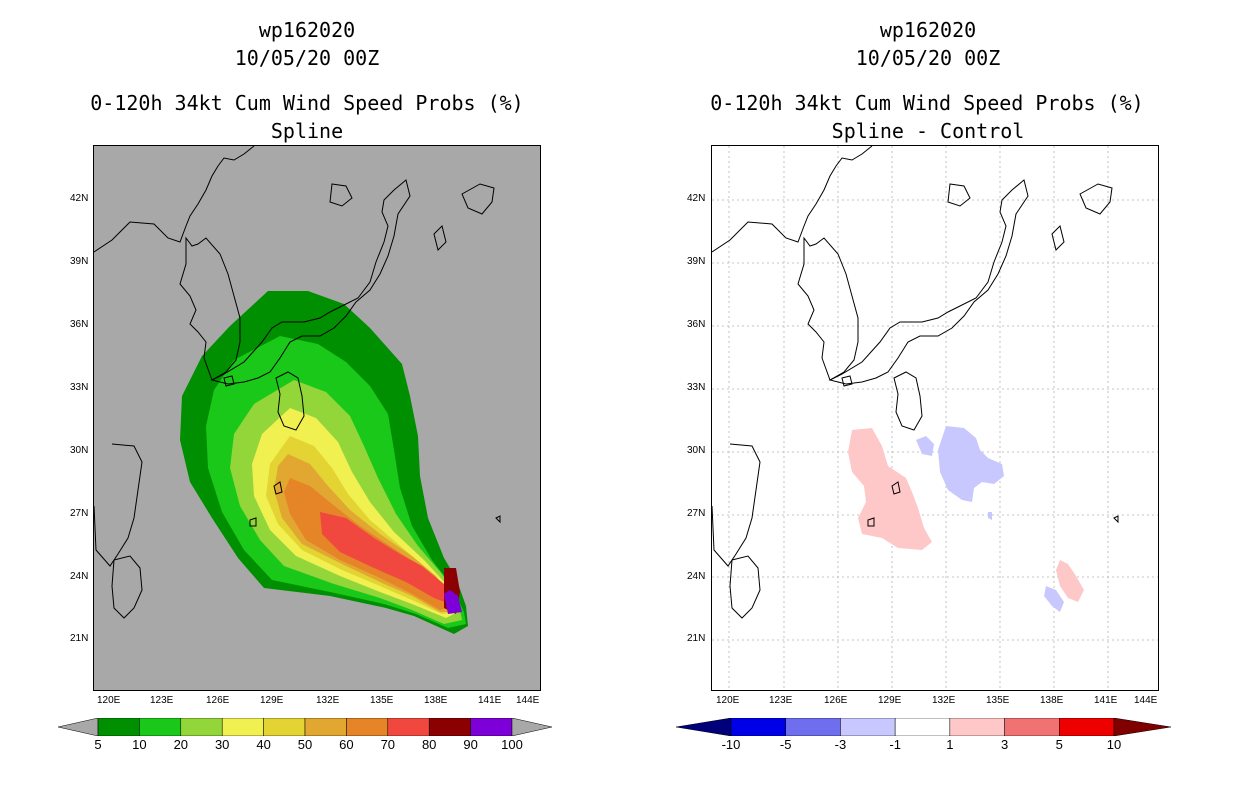  Describe the element at coordinates (696, 324) in the screenshot. I see `right-lat-tick-label: 36N` at that location.